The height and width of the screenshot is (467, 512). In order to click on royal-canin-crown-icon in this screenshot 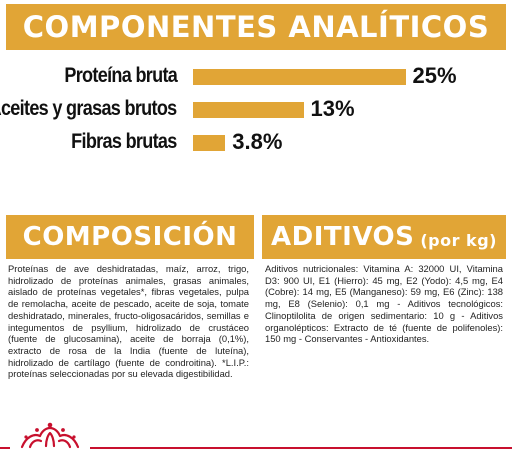, I will do `click(50, 435)`.